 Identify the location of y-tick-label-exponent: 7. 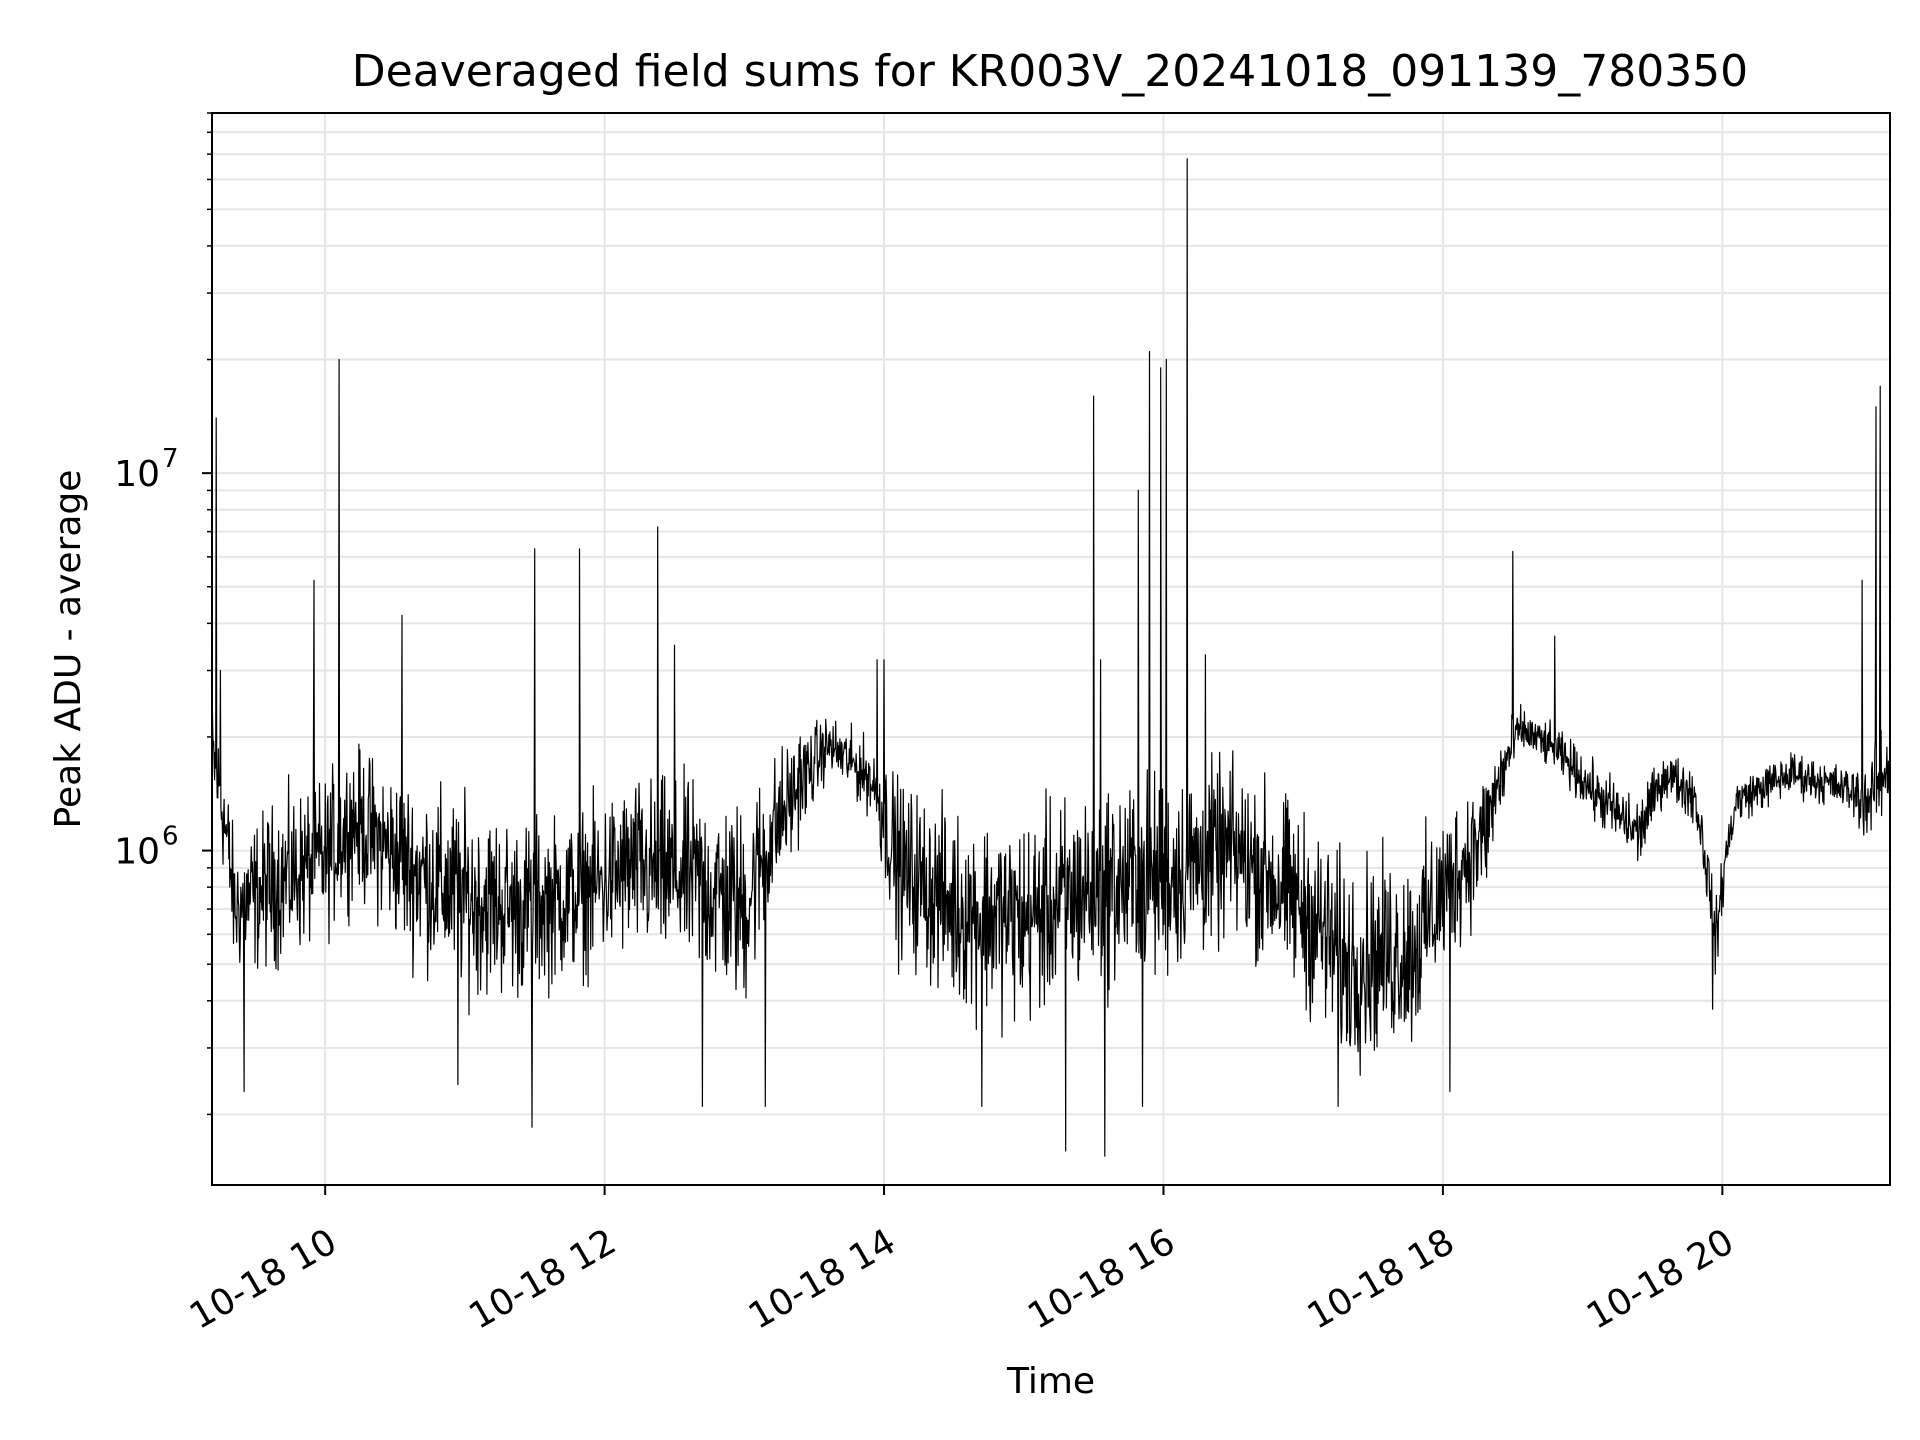
(170, 459).